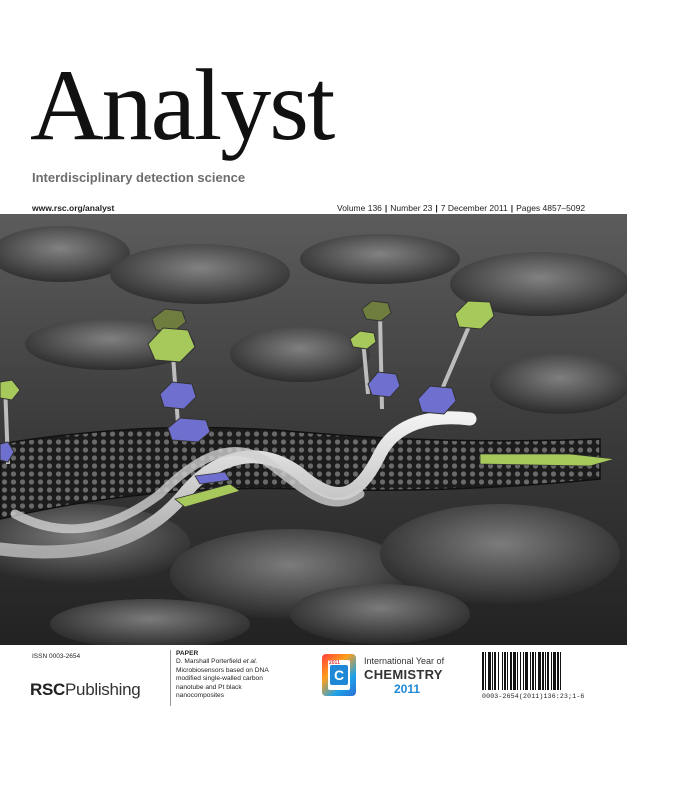 Image resolution: width=690 pixels, height=808 pixels. What do you see at coordinates (56, 656) in the screenshot?
I see `issn-number: ISSN 0003-2654` at bounding box center [56, 656].